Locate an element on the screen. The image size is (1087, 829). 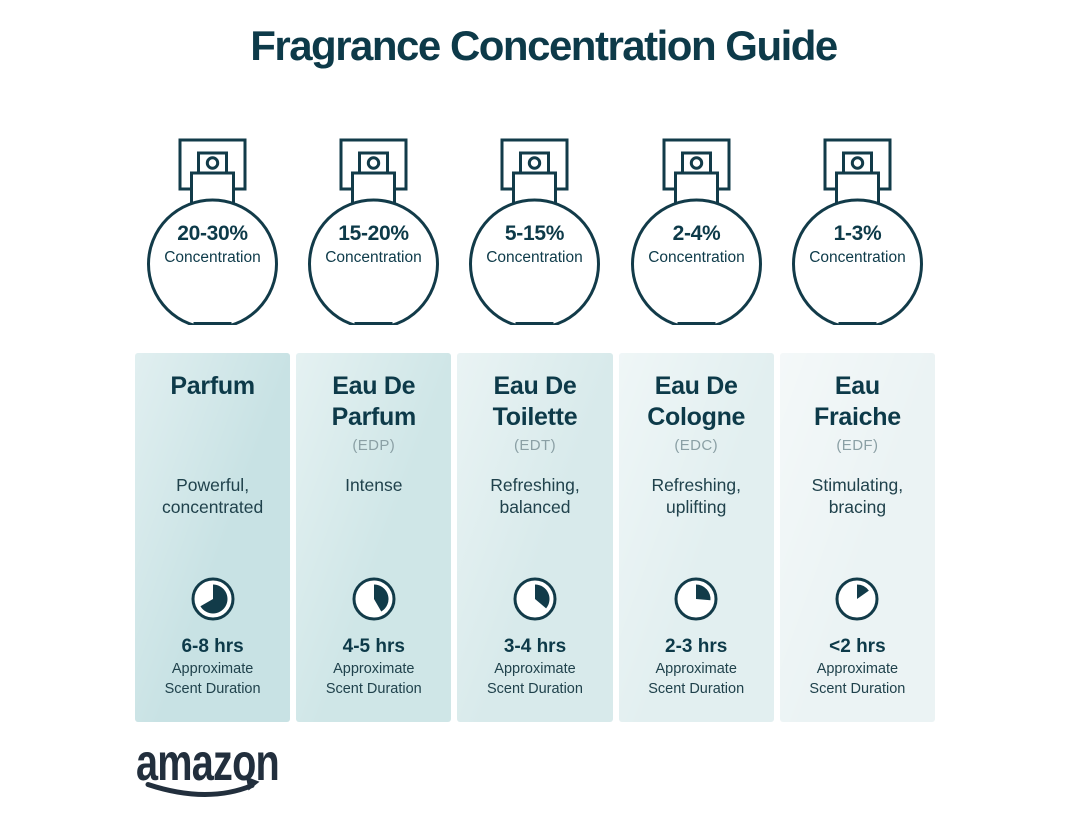
footer: amazon is located at coordinates (215, 771).